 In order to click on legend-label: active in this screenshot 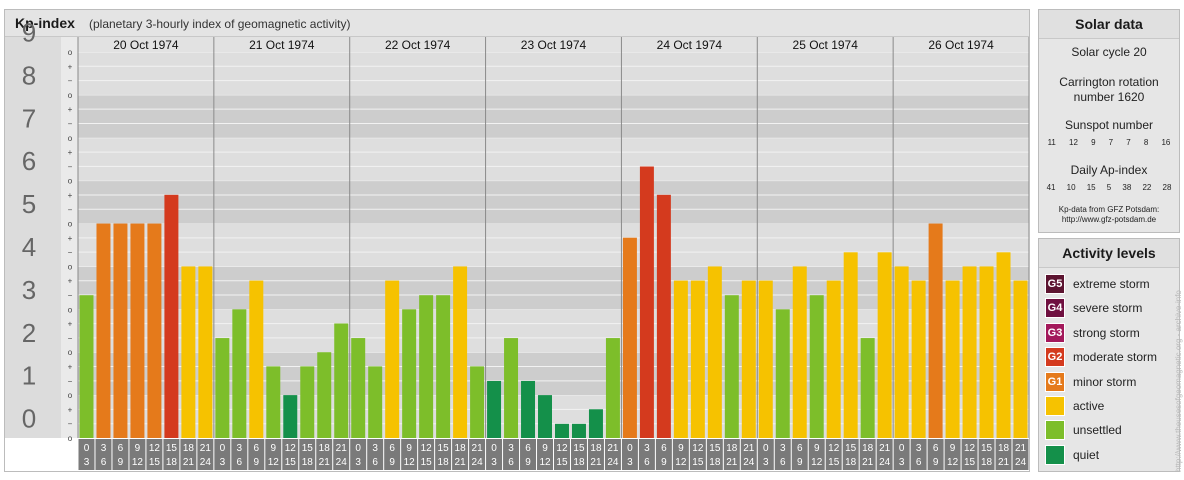, I will do `click(1089, 406)`.